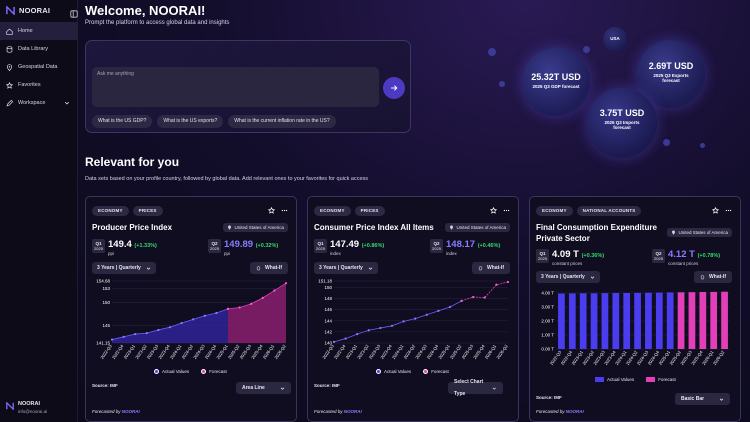 The width and height of the screenshot is (750, 422). What do you see at coordinates (39, 67) in the screenshot?
I see `sidebar-item-geospatial: Geospatial Data` at bounding box center [39, 67].